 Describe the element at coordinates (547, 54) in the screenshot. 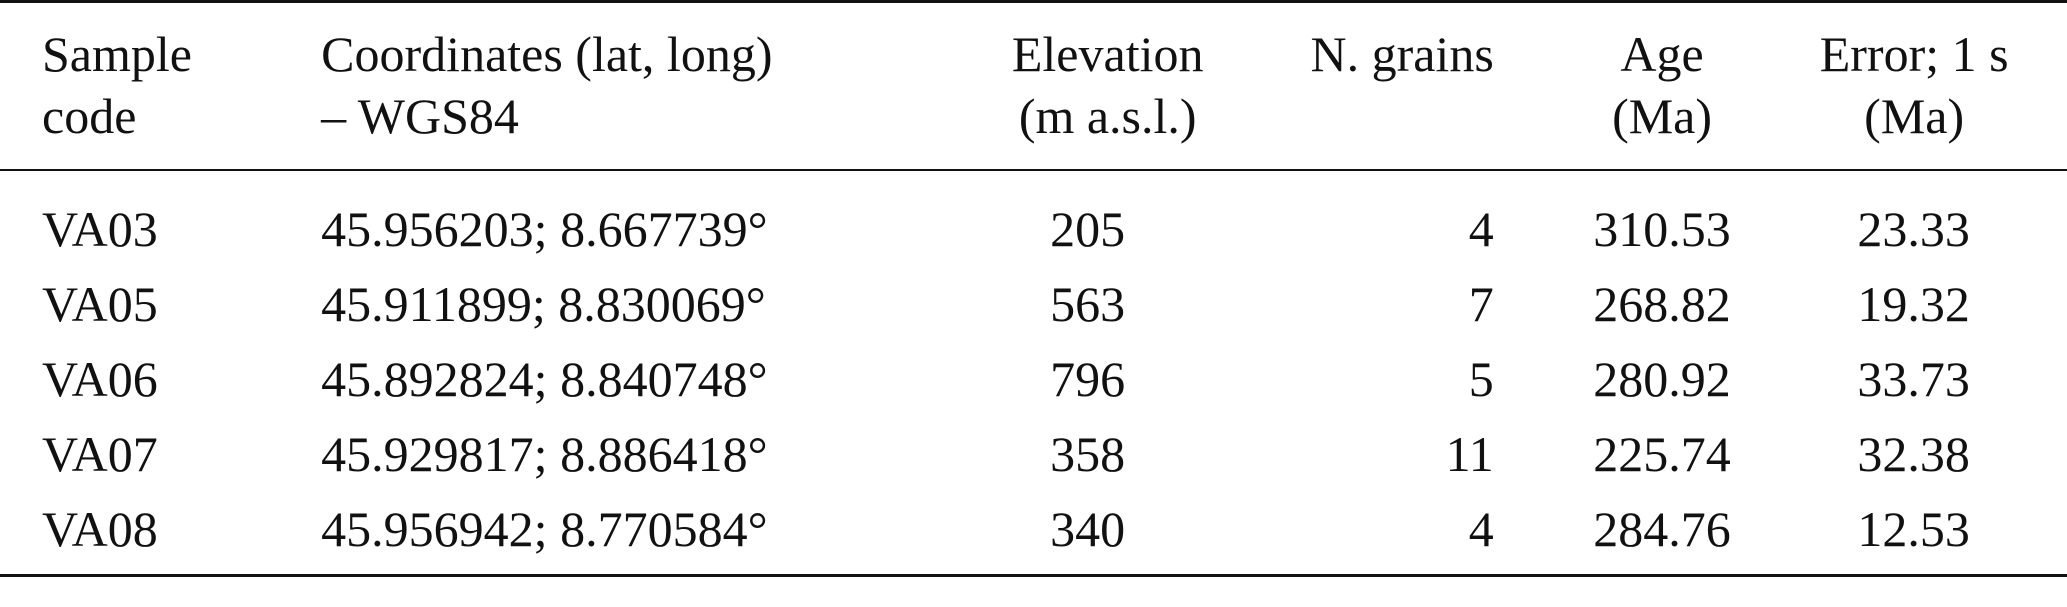

I see `header-coordinates-line-1: Coordinates (lat, long)` at that location.